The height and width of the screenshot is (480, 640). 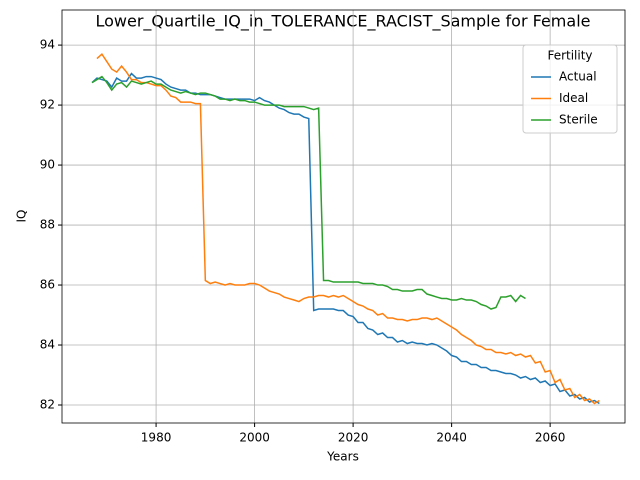 What do you see at coordinates (47, 285) in the screenshot?
I see `y-tick-label: 86` at bounding box center [47, 285].